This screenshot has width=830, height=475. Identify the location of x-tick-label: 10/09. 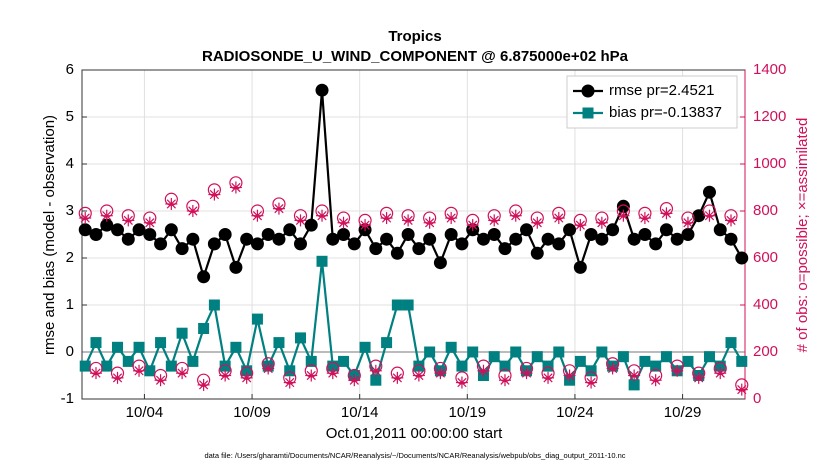
(252, 412).